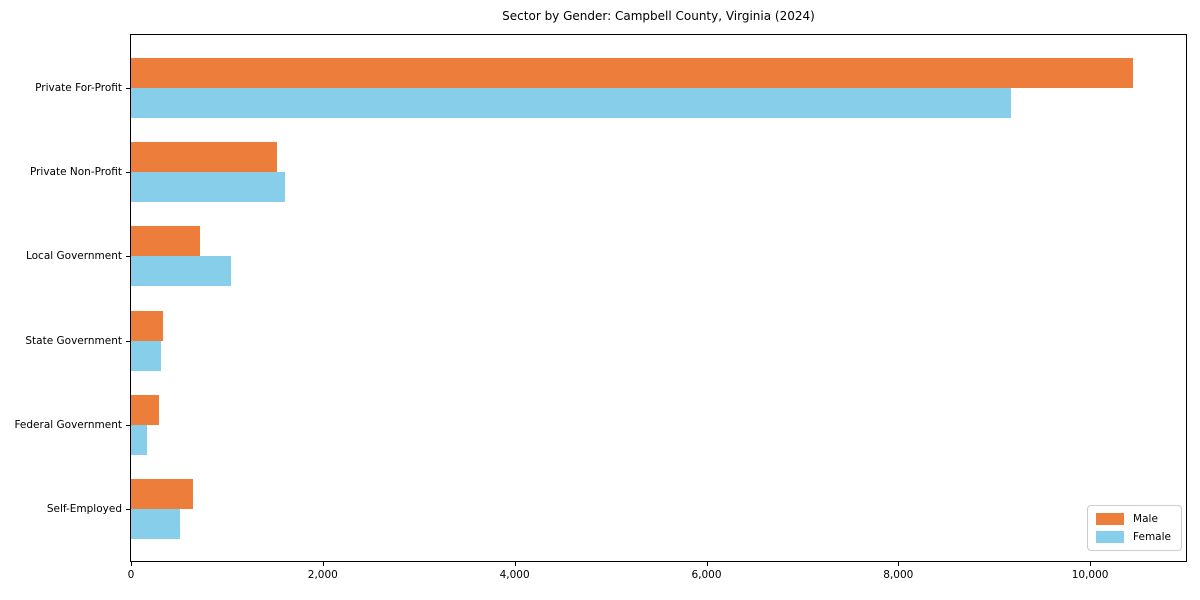  I want to click on legend-label-female: Female, so click(1152, 537).